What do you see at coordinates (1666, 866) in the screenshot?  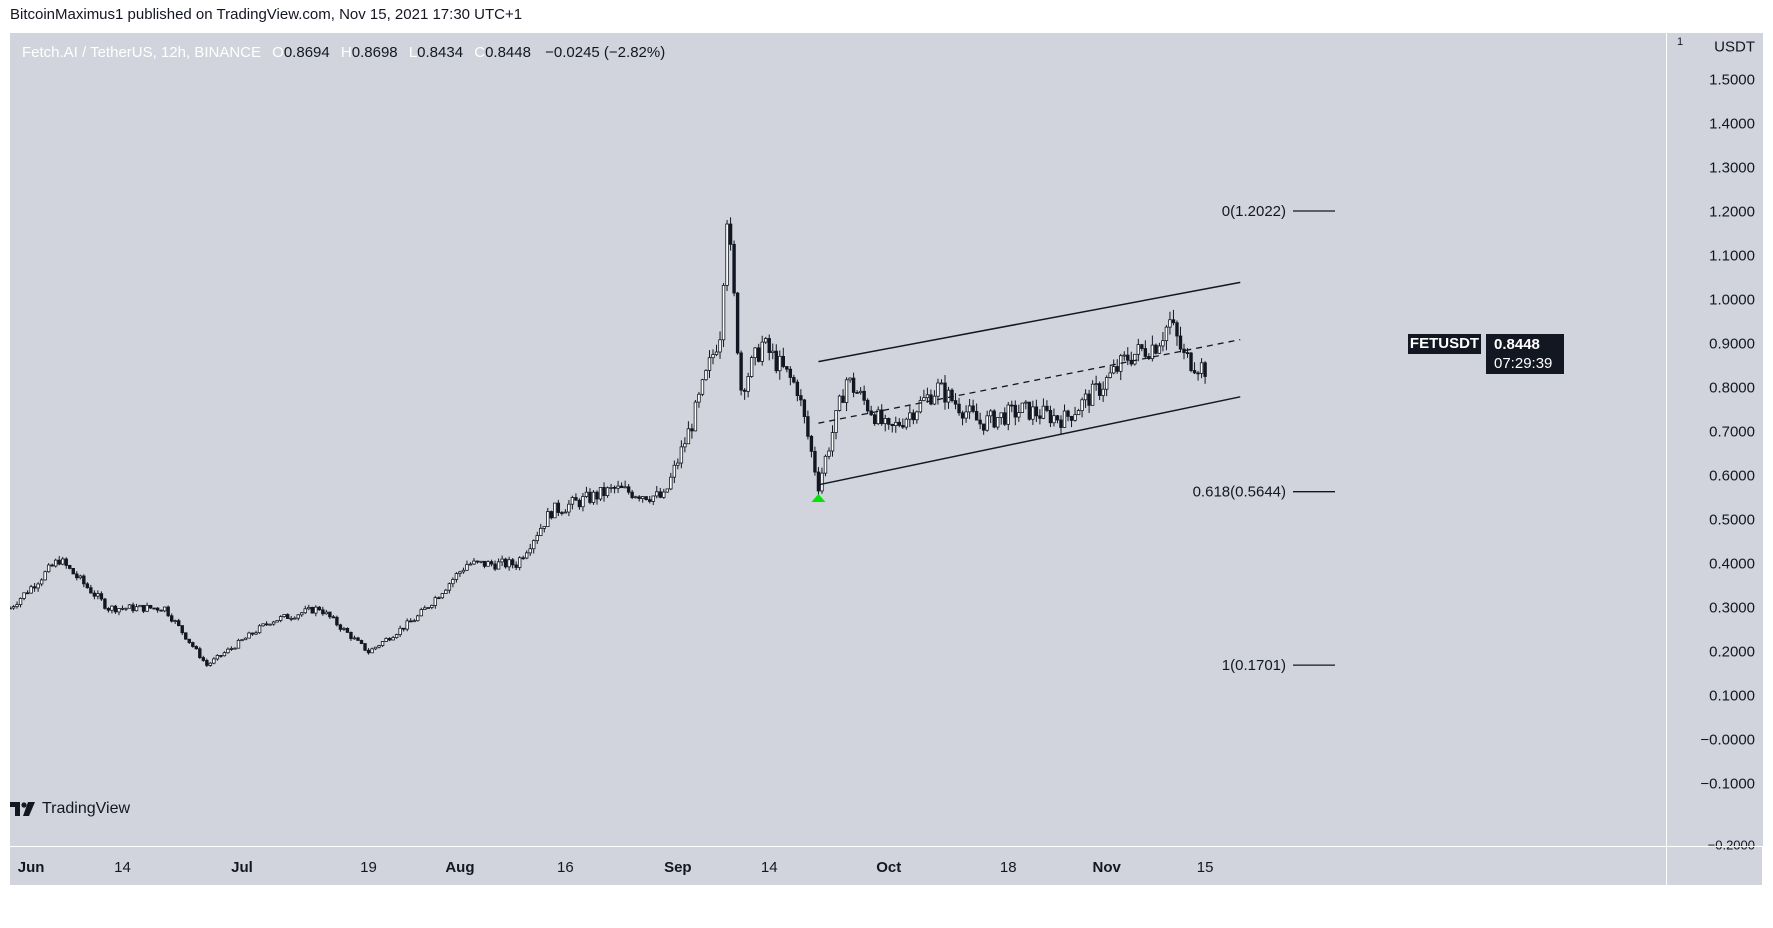 I see `axis-corner-separator` at bounding box center [1666, 866].